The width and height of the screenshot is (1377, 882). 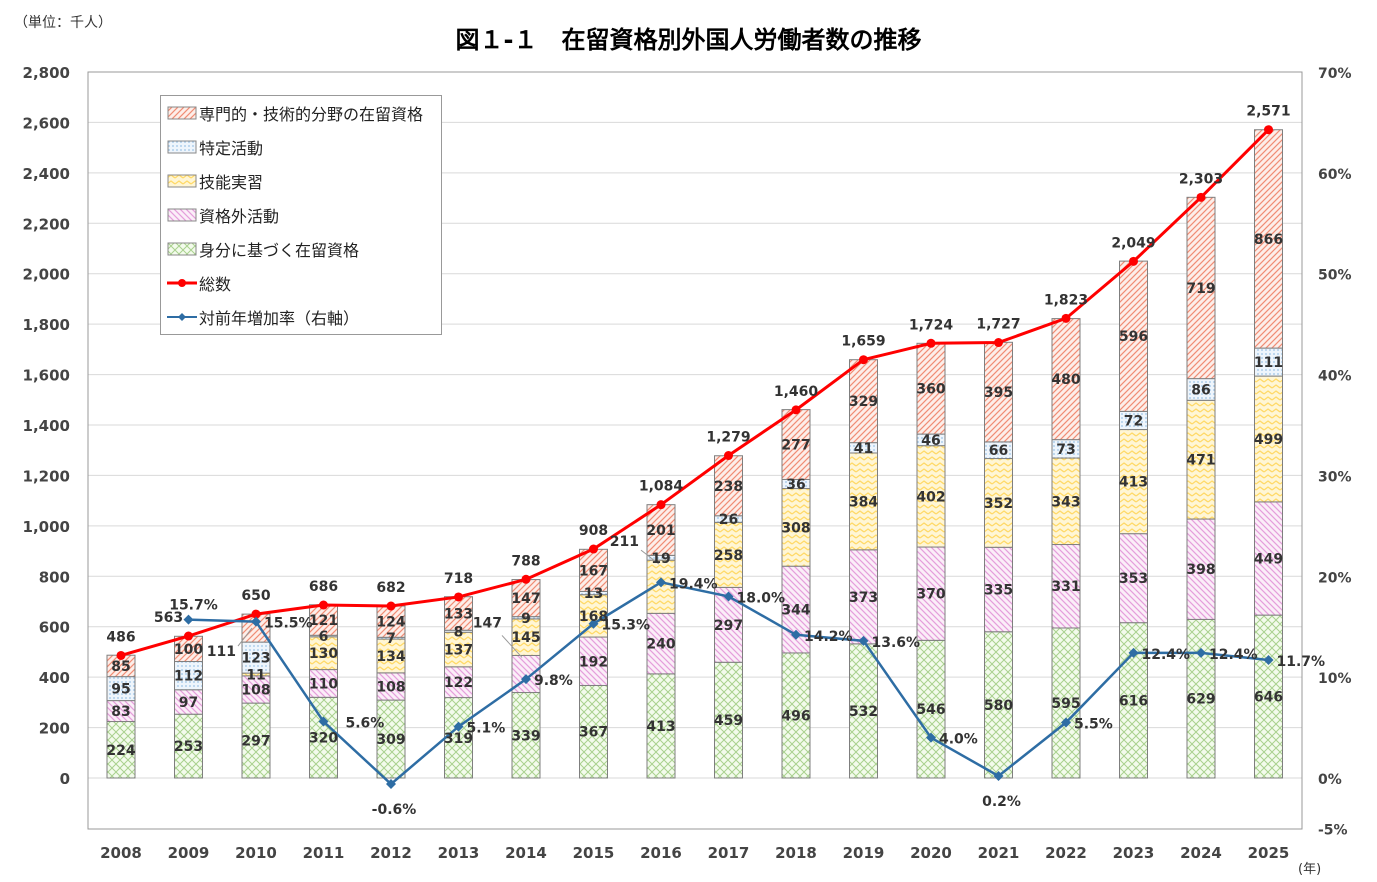 What do you see at coordinates (323, 739) in the screenshot?
I see `data-label: 320` at bounding box center [323, 739].